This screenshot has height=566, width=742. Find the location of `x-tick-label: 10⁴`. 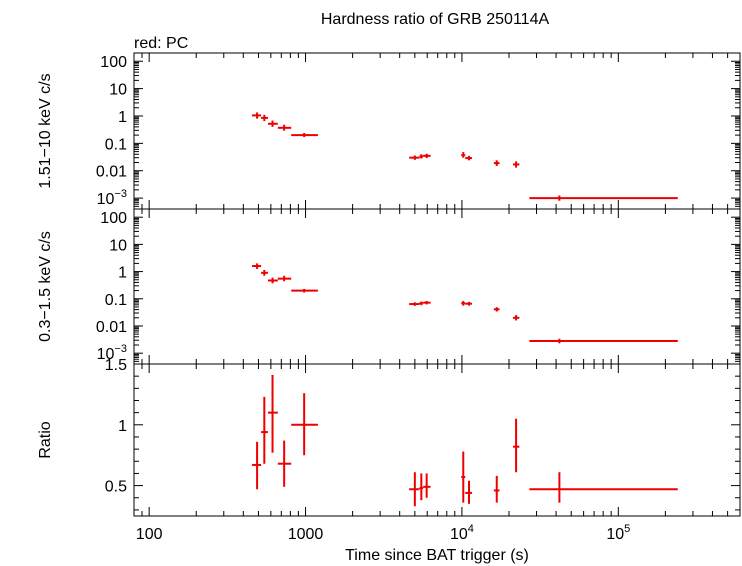

x-tick-label: 10⁴ is located at coordinates (462, 533).